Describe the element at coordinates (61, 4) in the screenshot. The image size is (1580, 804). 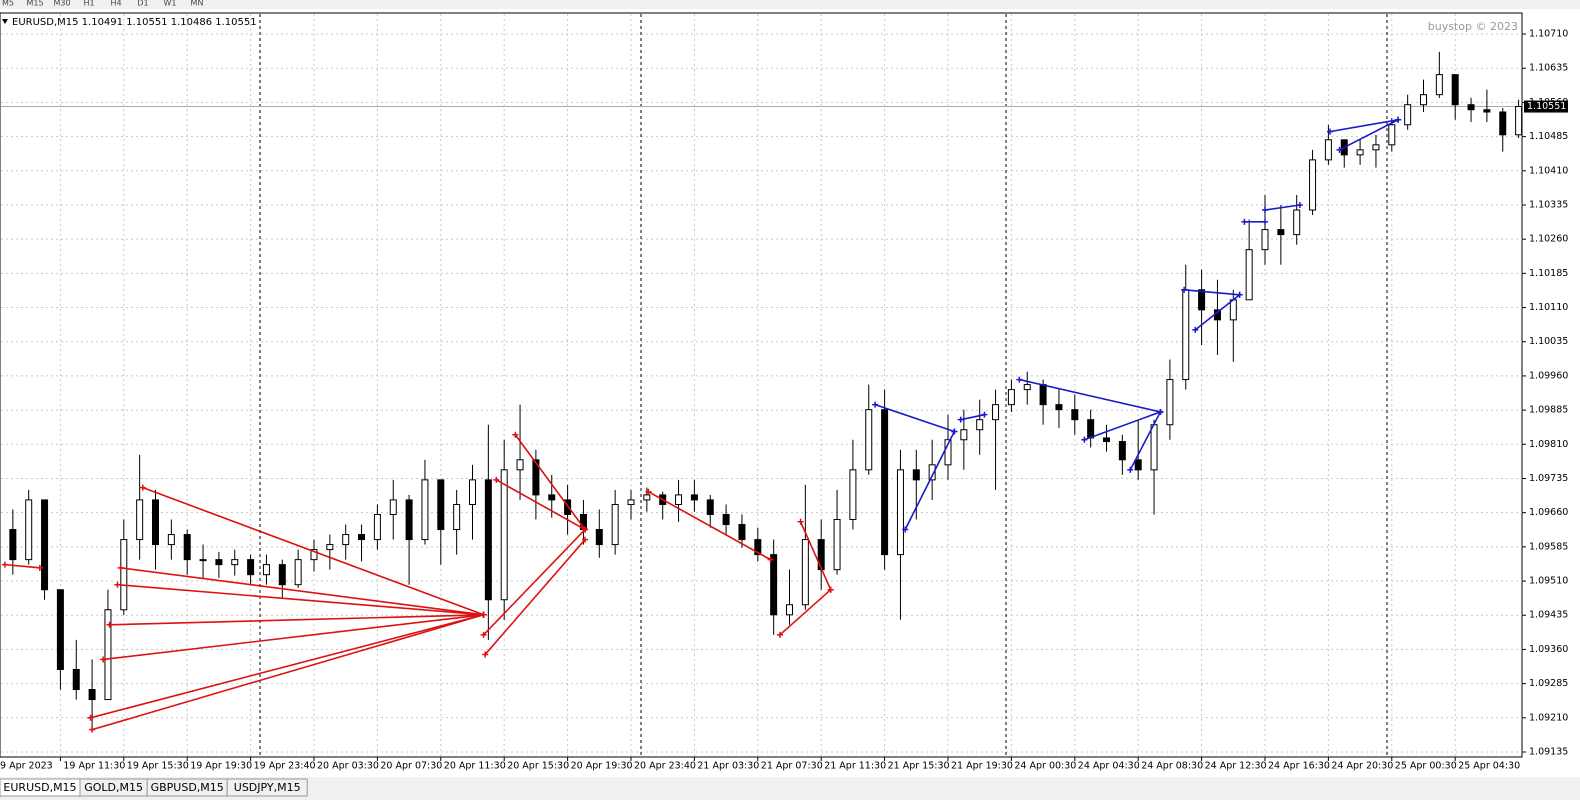
I see `timeframe-button: M30` at that location.